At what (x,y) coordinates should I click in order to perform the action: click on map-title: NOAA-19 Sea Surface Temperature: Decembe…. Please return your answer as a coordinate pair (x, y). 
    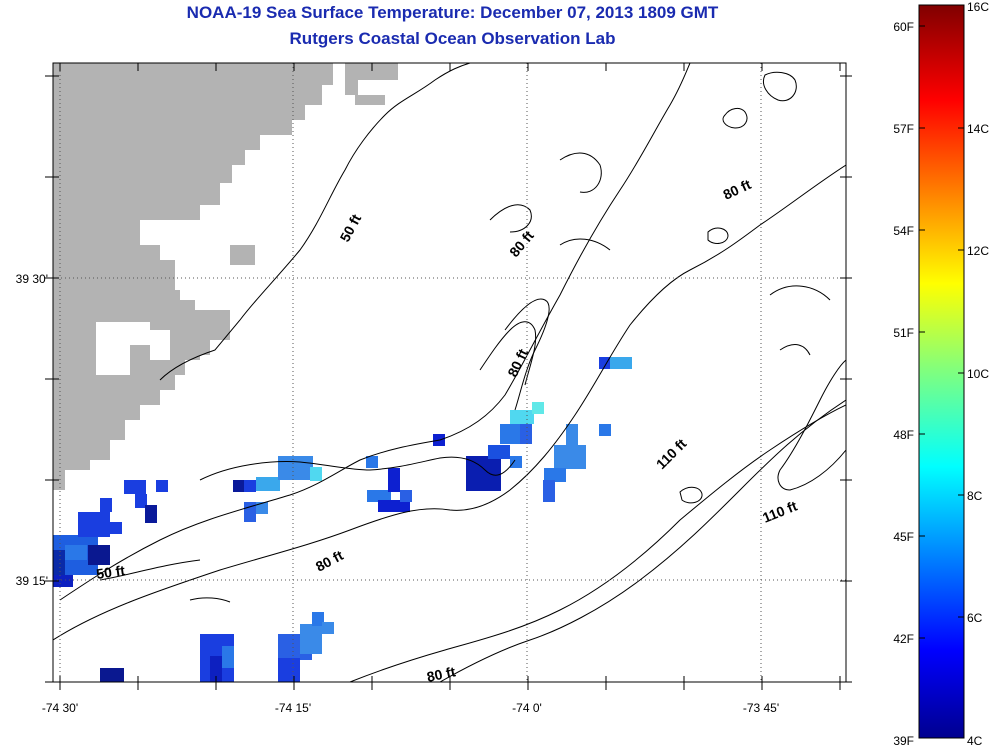
    Looking at the image, I should click on (452, 12).